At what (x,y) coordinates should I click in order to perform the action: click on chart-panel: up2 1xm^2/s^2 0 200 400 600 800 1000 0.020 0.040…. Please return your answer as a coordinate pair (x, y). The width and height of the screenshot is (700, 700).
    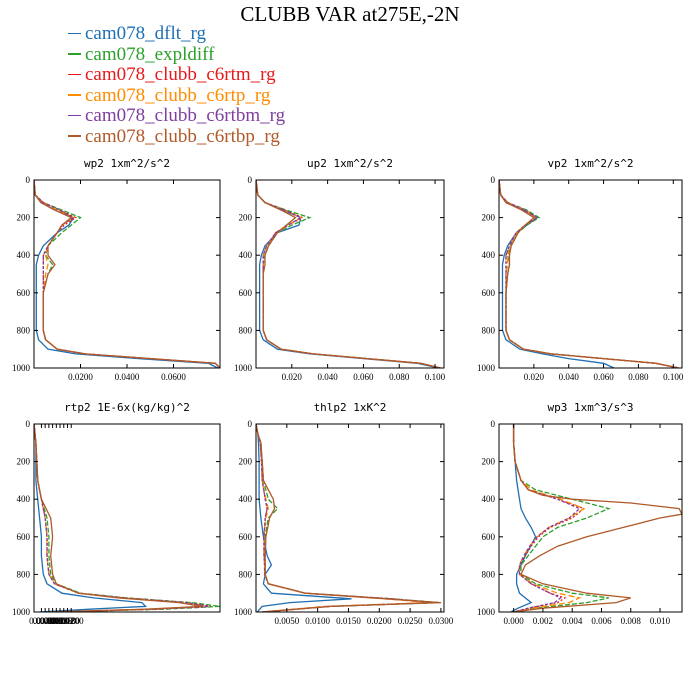
    Looking at the image, I should click on (340, 269).